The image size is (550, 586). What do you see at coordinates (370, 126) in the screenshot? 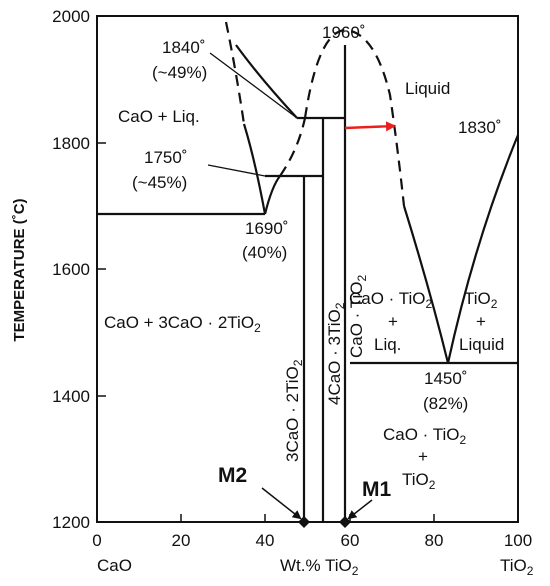
I see `red-arrow` at bounding box center [370, 126].